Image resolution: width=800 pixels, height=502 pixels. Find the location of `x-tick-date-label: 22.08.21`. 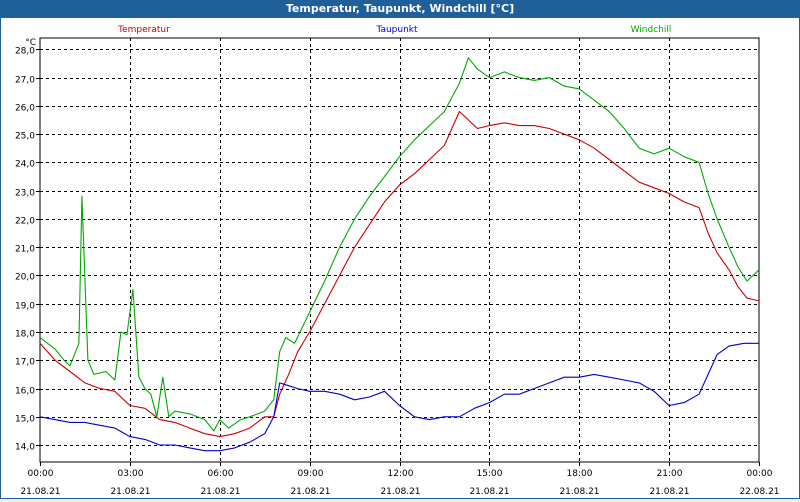

x-tick-date-label: 22.08.21 is located at coordinates (759, 492).